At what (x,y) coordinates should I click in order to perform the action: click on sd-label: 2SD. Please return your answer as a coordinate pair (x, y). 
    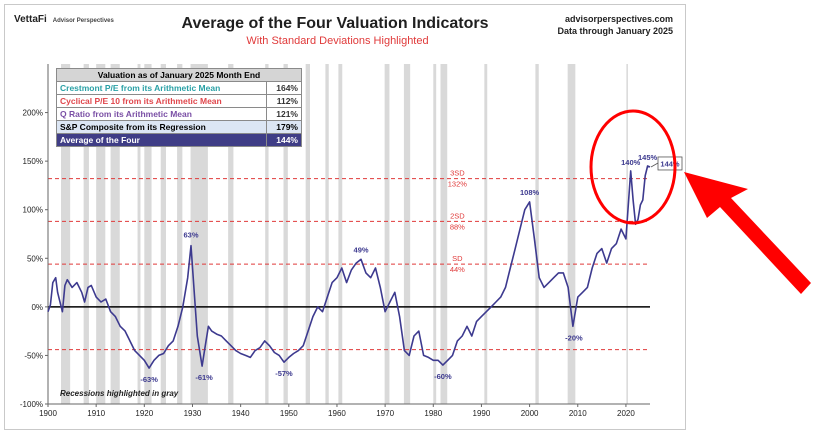
    Looking at the image, I should click on (457, 215).